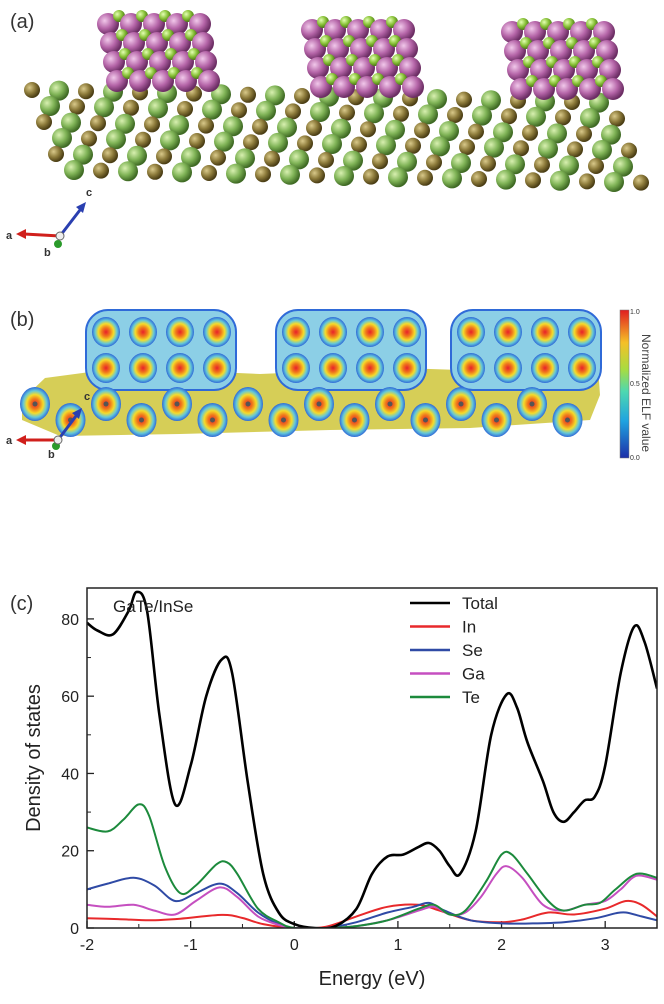 The width and height of the screenshot is (664, 1004). Describe the element at coordinates (22, 320) in the screenshot. I see `panel-b-label: (b)` at that location.